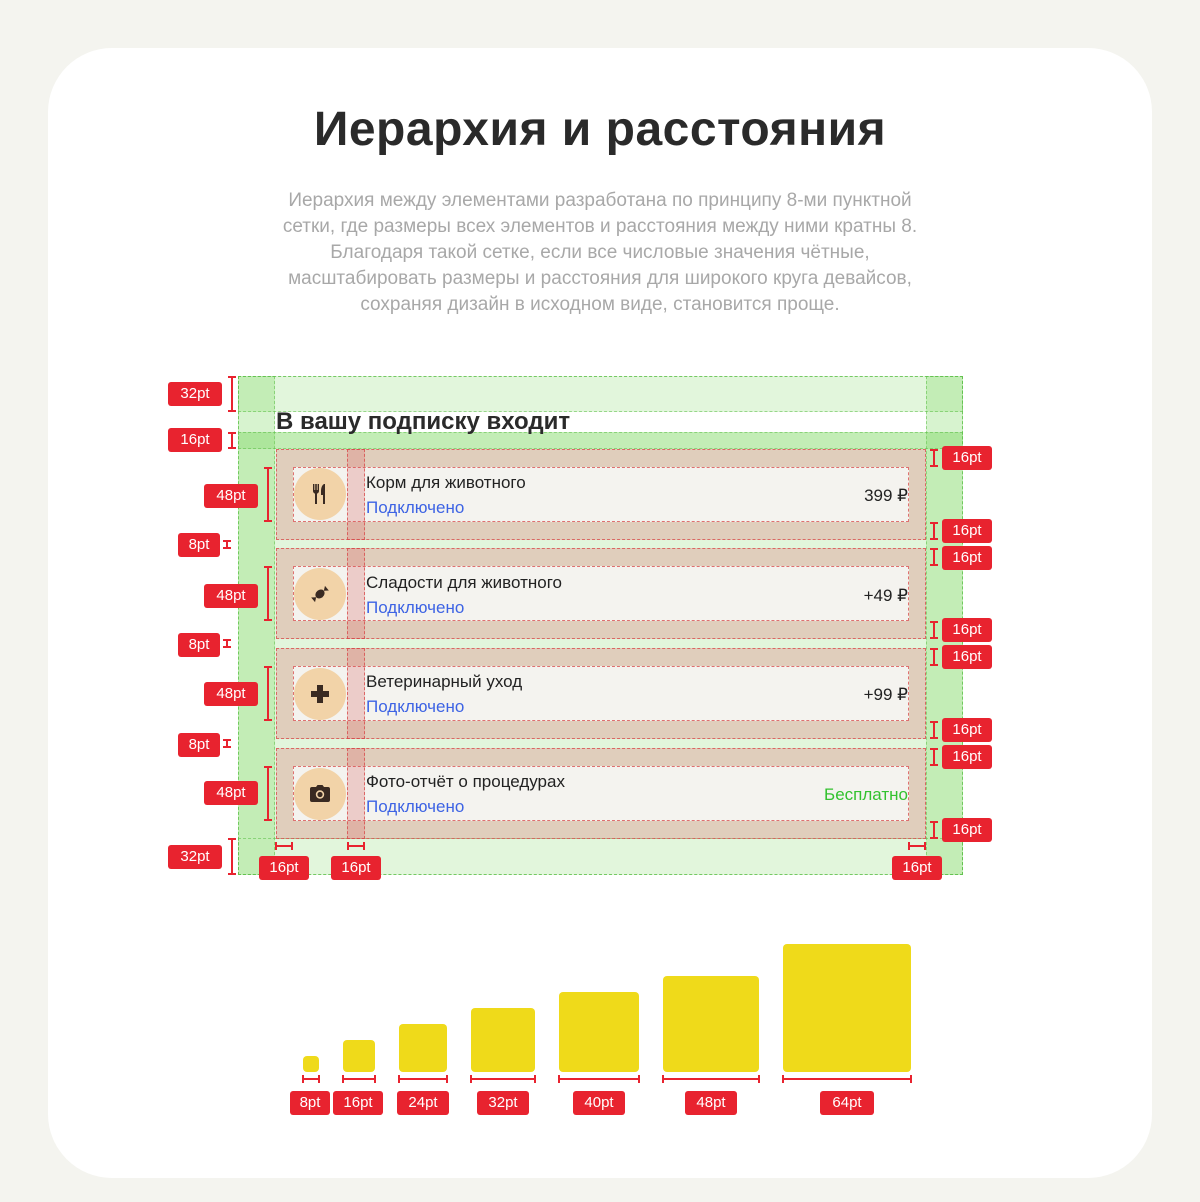 Image resolution: width=1200 pixels, height=1202 pixels. I want to click on section-title: В вашу подписку входит, so click(423, 421).